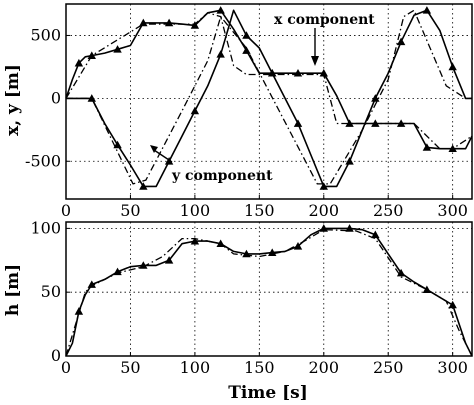  I want to click on y-component-arrow, so click(163, 156).